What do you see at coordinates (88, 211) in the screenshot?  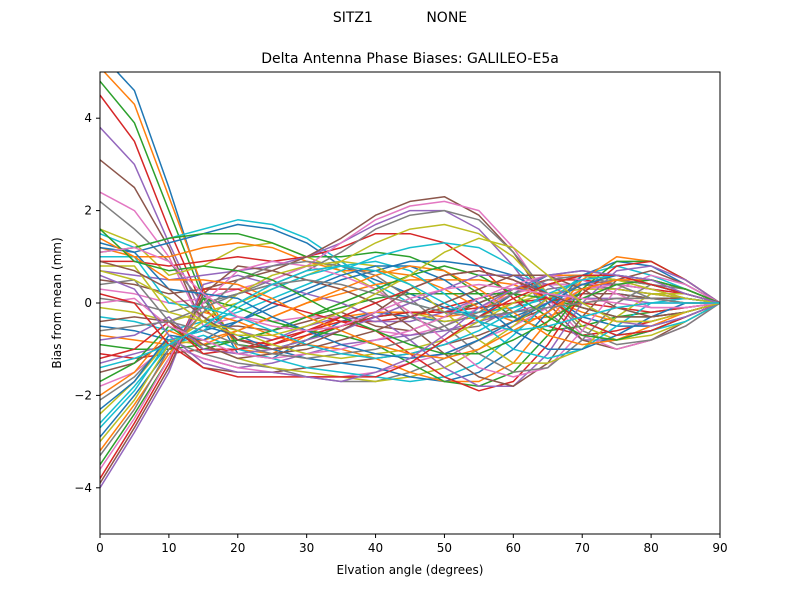 I see `y-tick-label: 2` at bounding box center [88, 211].